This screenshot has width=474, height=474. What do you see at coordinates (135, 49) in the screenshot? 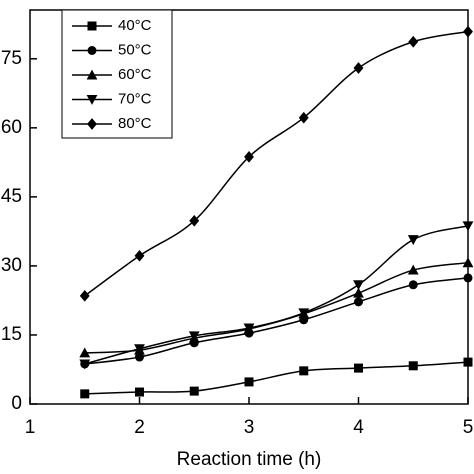
I see `legend-label: 50°C` at bounding box center [135, 49].